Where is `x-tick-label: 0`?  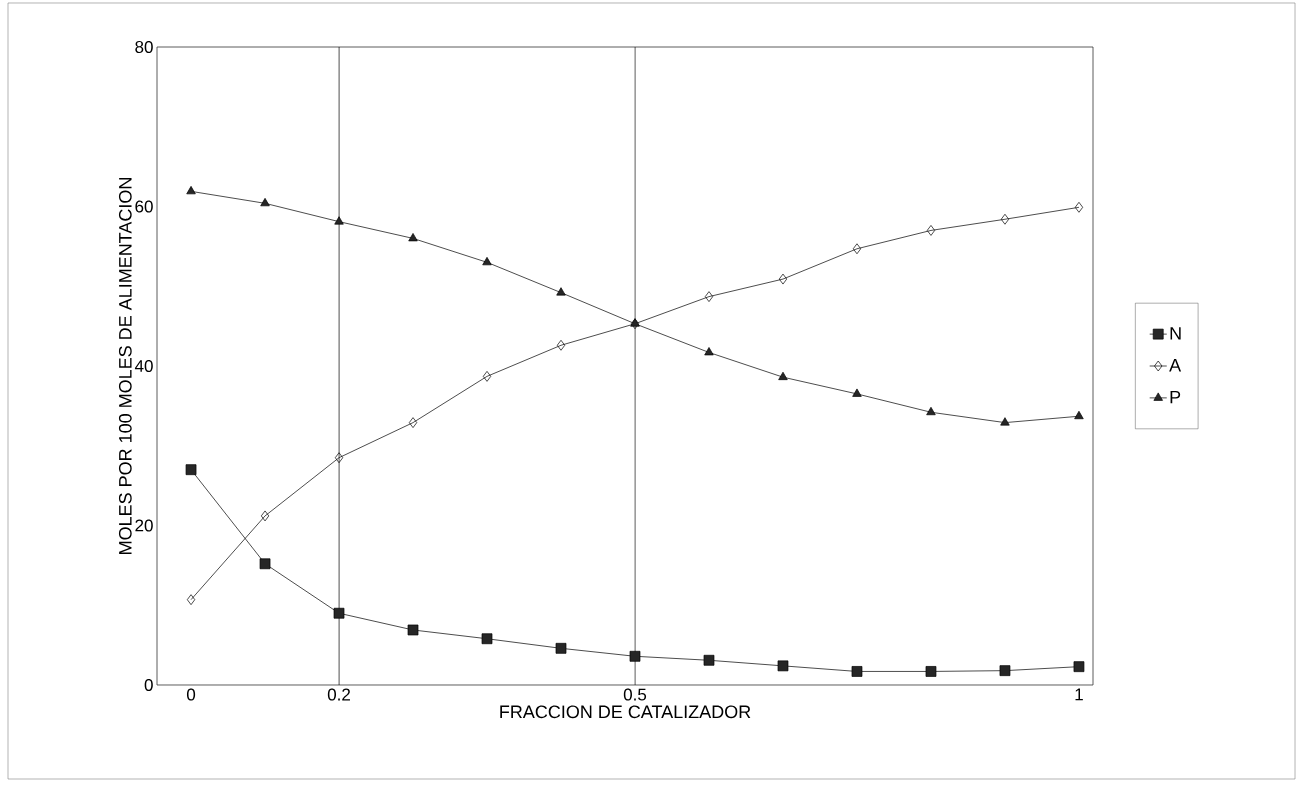
x-tick-label: 0 is located at coordinates (191, 694).